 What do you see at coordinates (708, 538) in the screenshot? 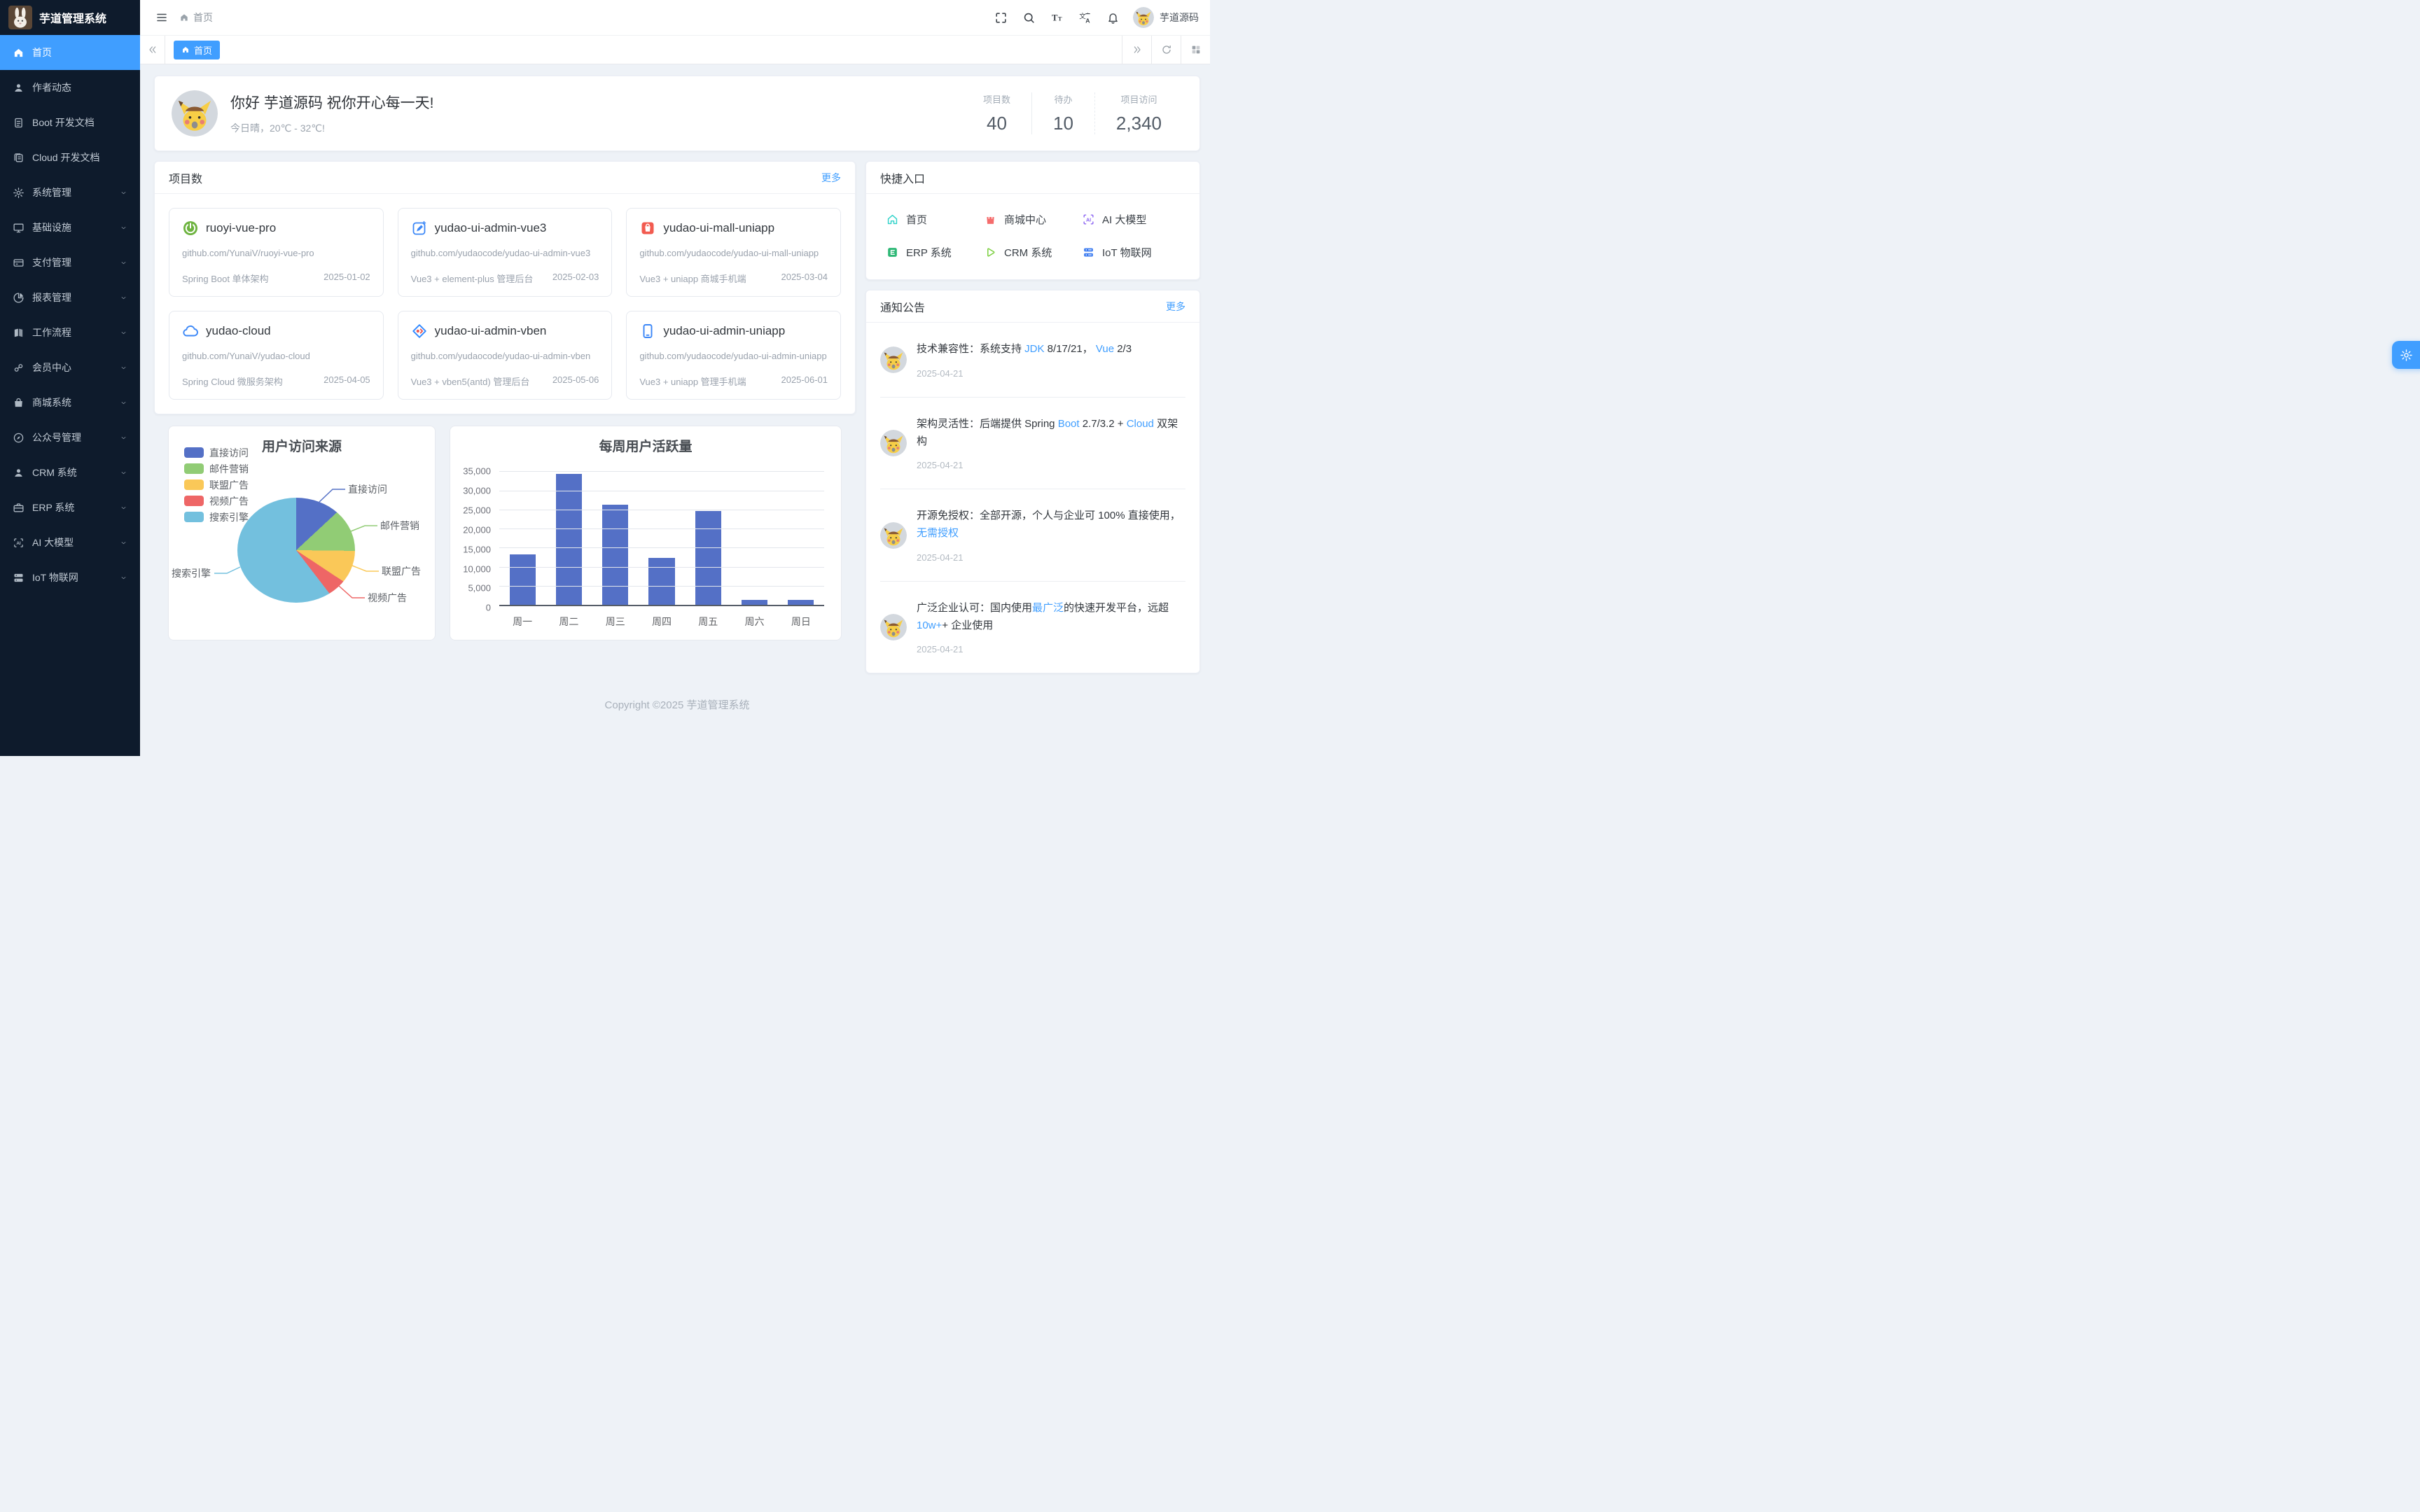
I see `bar-周五` at bounding box center [708, 538].